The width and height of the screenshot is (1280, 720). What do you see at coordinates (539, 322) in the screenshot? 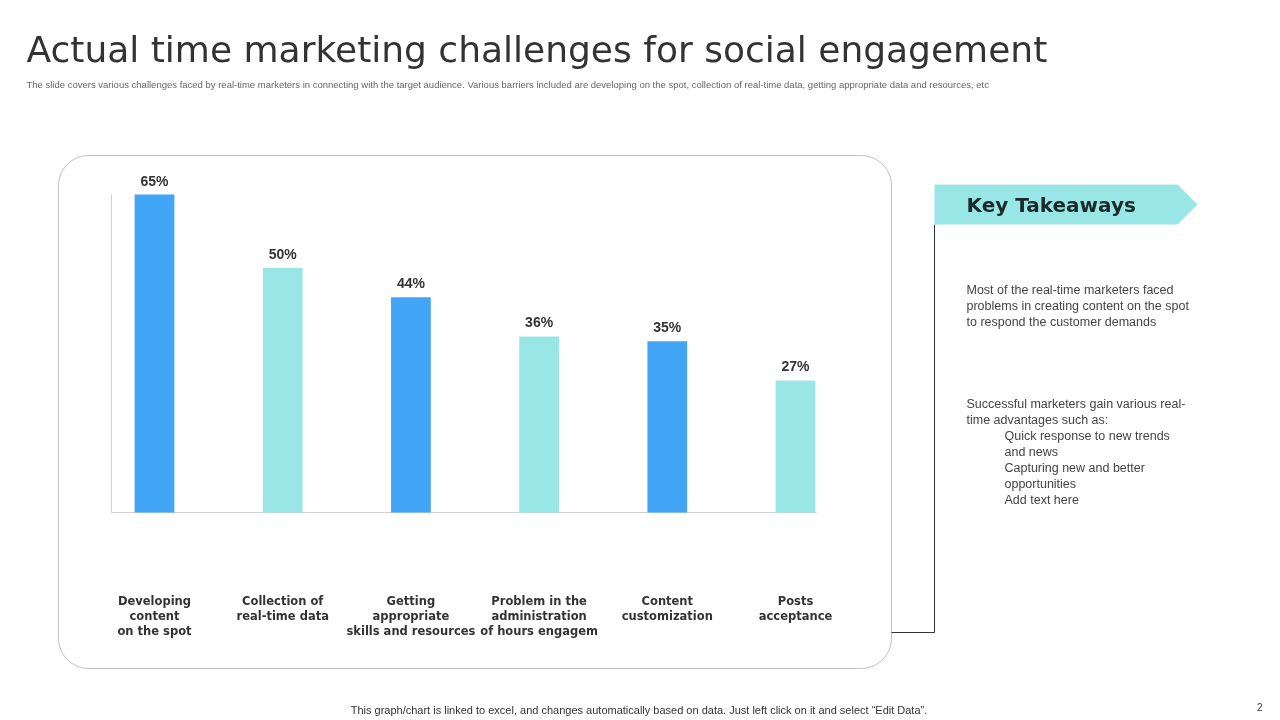
I see `data-label: 36%` at bounding box center [539, 322].